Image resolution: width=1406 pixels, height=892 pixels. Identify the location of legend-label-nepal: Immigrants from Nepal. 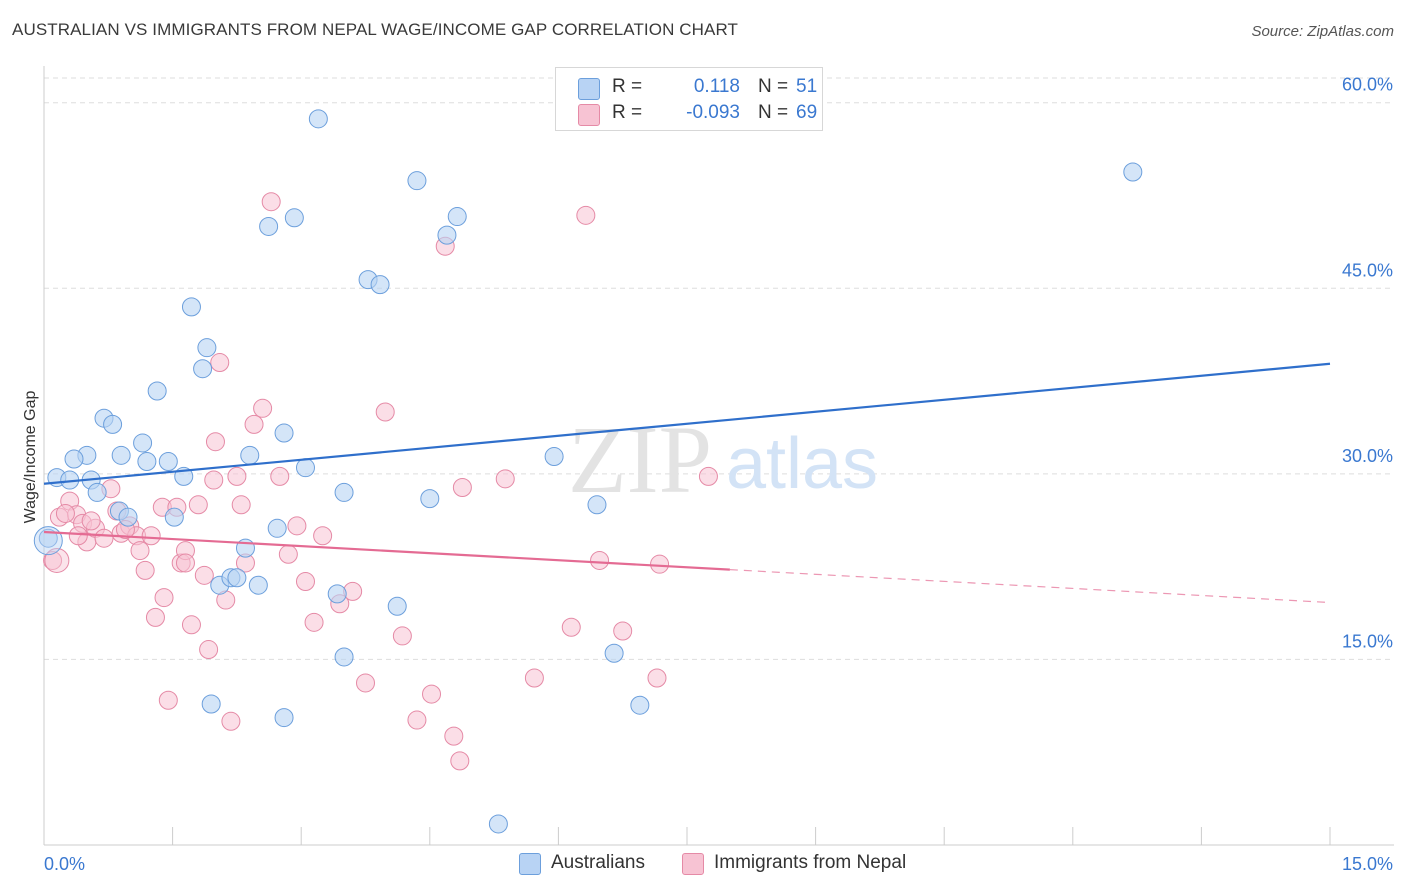
(810, 862).